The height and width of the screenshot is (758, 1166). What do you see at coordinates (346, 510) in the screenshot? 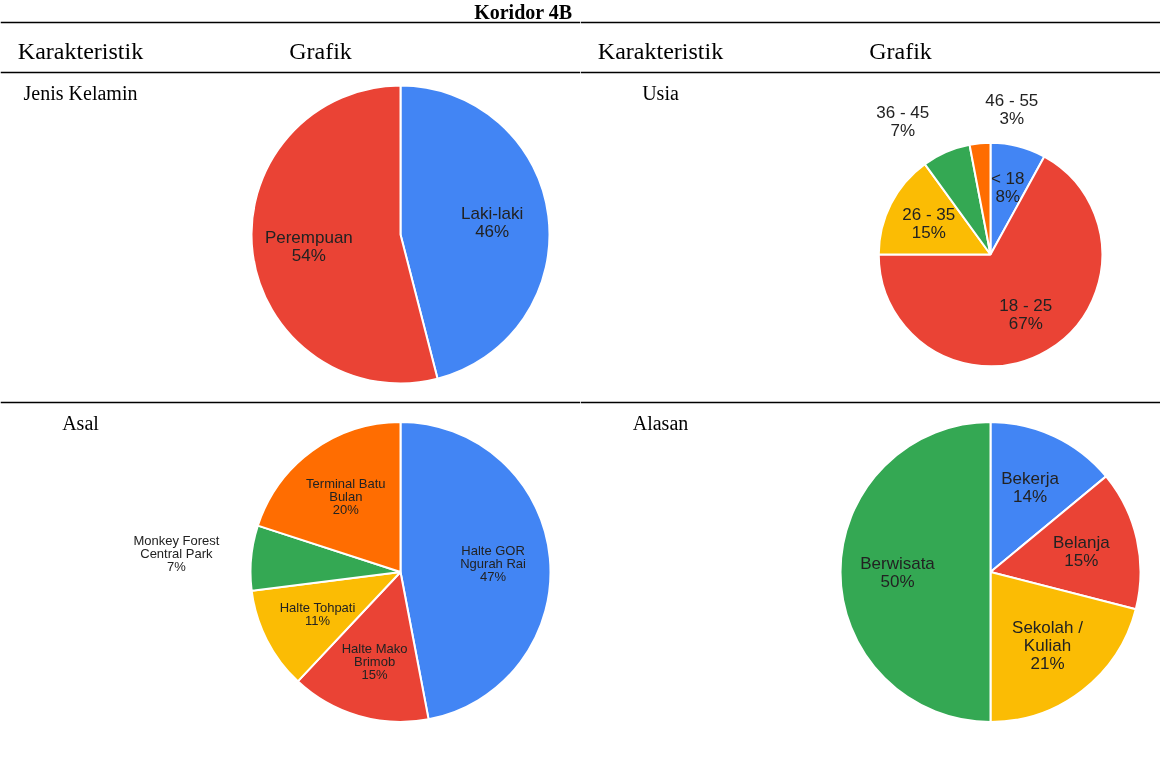
I see `data-label: 20%` at bounding box center [346, 510].